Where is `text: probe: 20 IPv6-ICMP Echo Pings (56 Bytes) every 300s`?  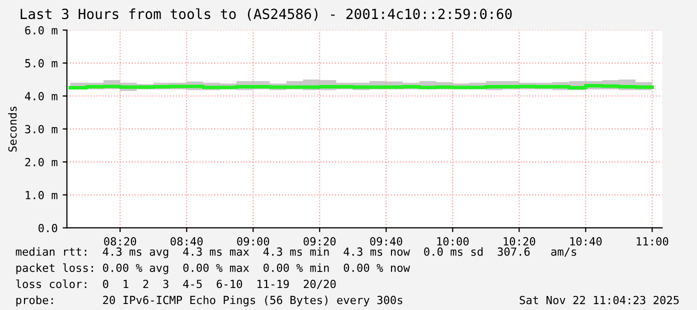
text: probe: 20 IPv6-ICMP Echo Pings (56 Bytes) every 300s is located at coordinates (209, 301).